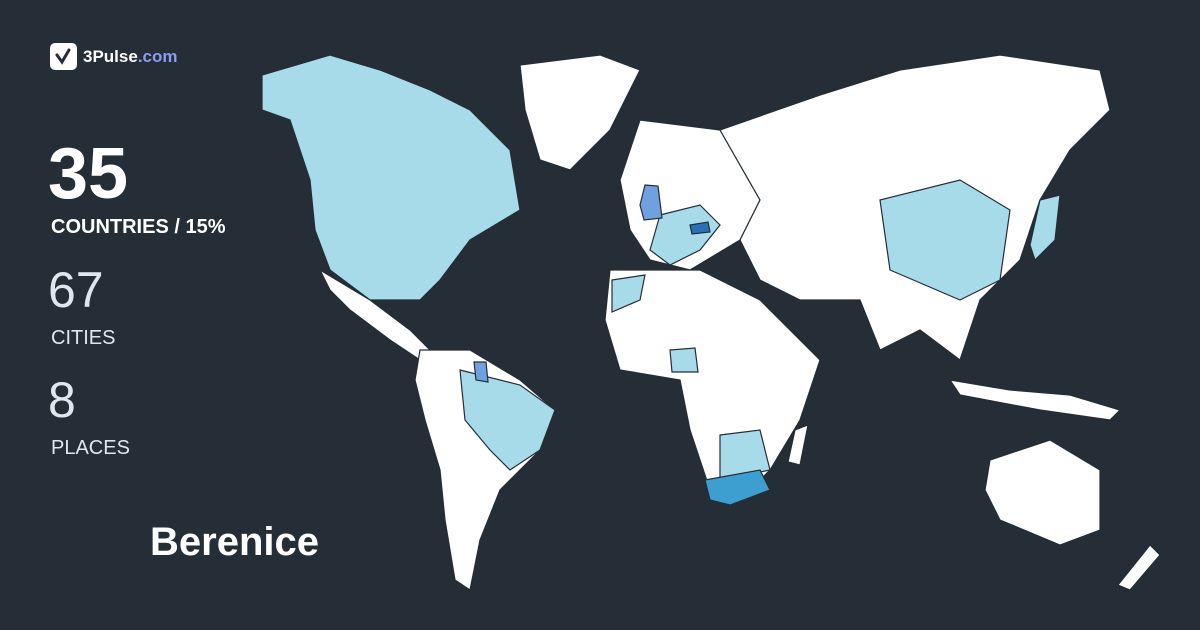 Image resolution: width=1200 pixels, height=630 pixels. What do you see at coordinates (684, 360) in the screenshot?
I see `nigeria` at bounding box center [684, 360].